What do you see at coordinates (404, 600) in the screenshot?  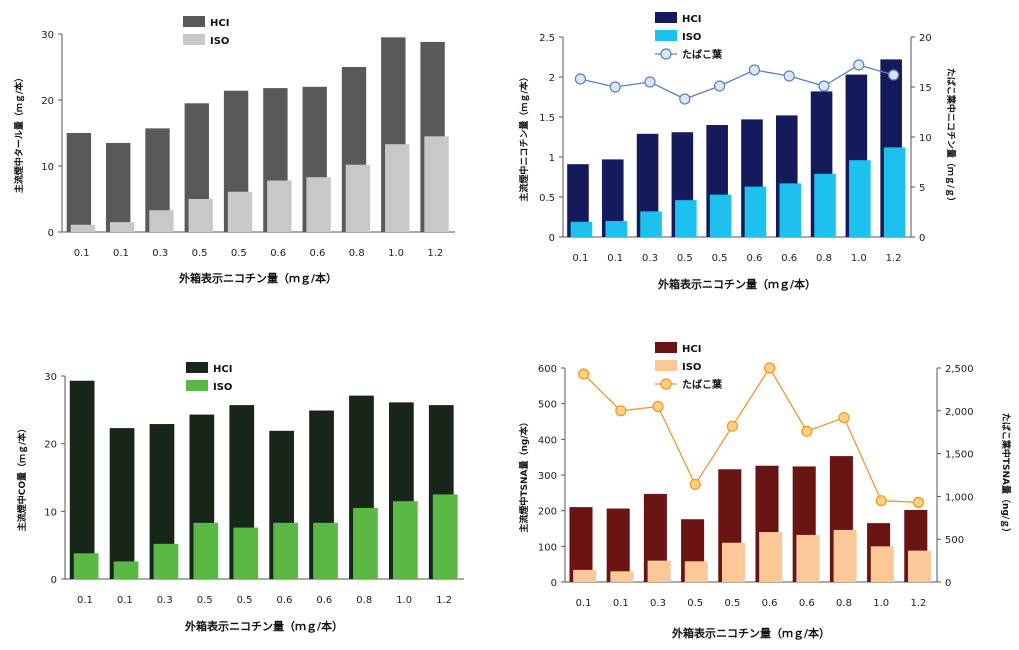 I see `x-tick-label: 1.0` at bounding box center [404, 600].